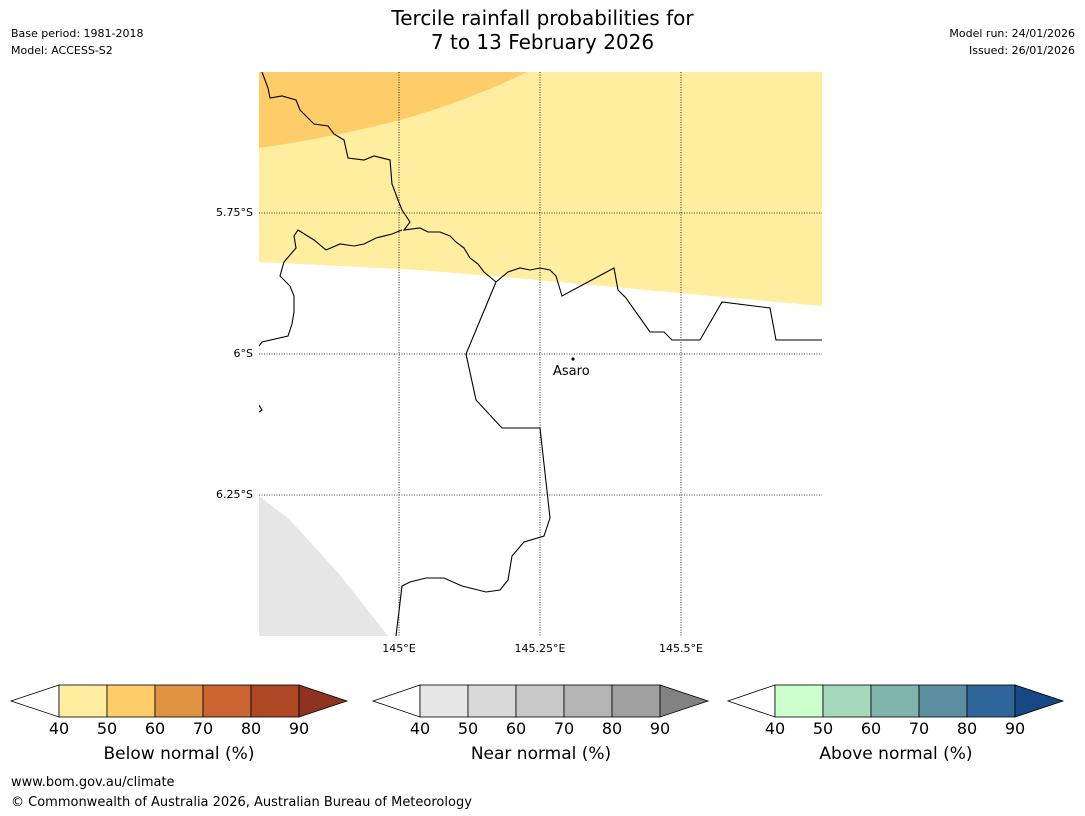 The width and height of the screenshot is (1085, 816). Describe the element at coordinates (473, 458) in the screenshot. I see `boundary-central` at that location.